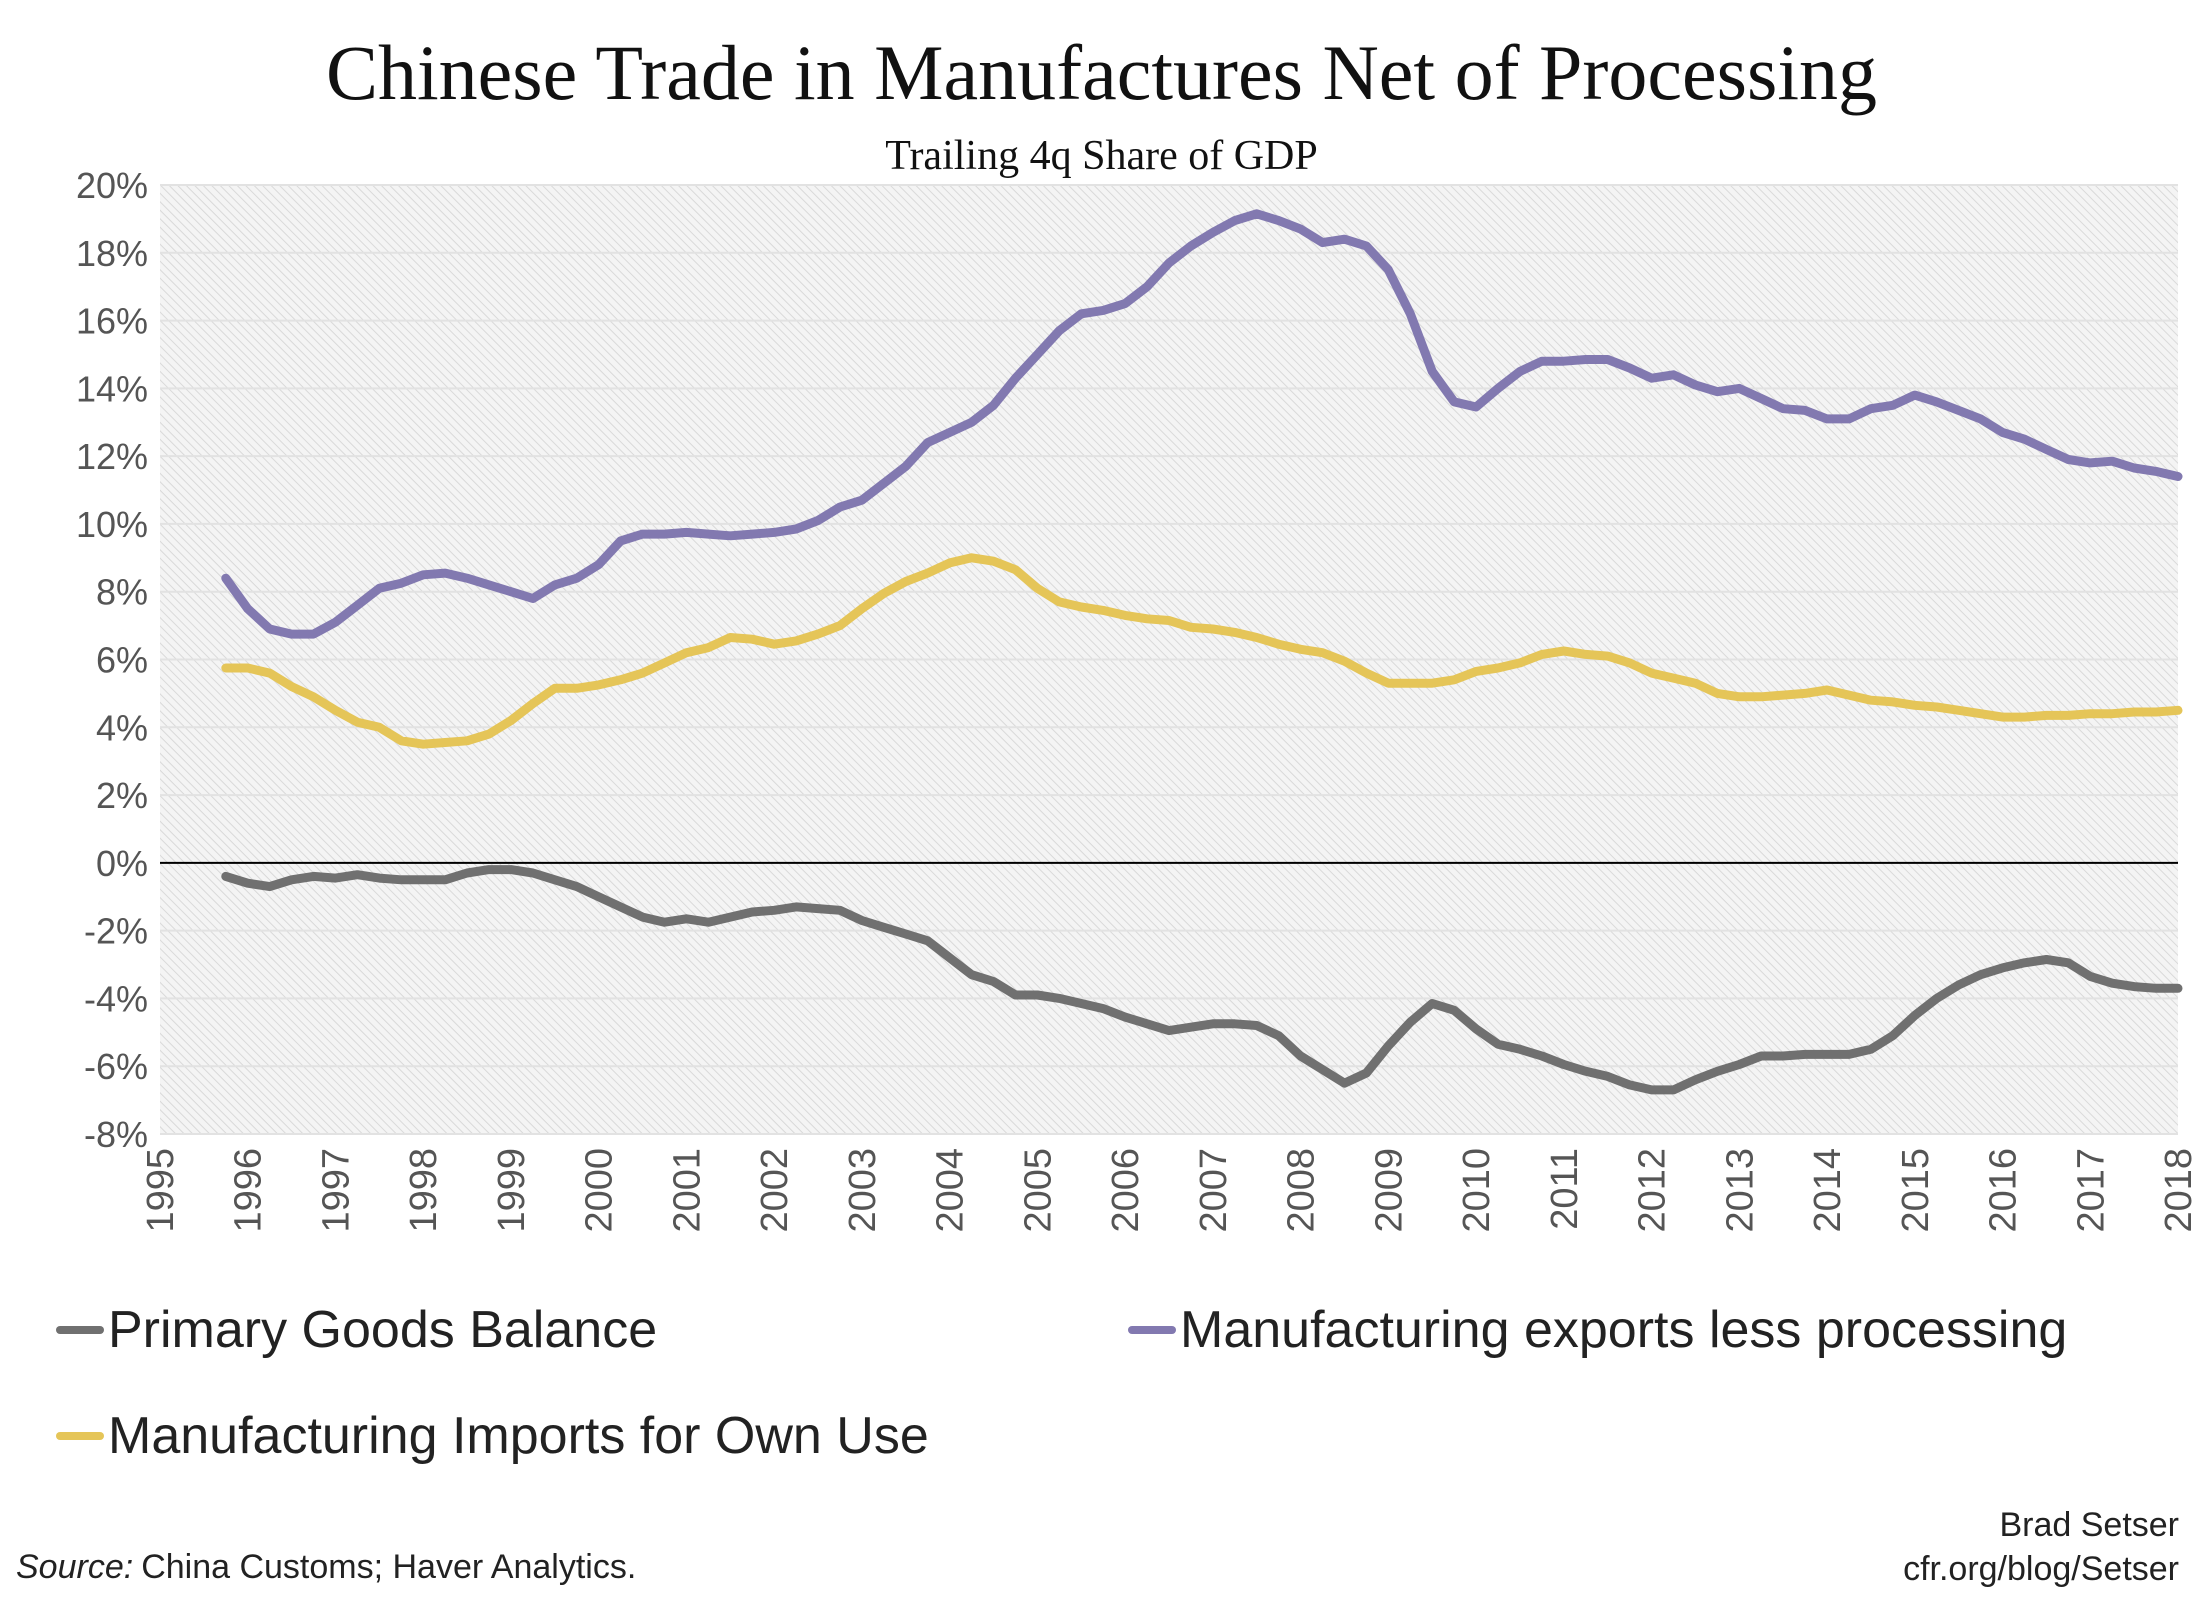  I want to click on x-tick-label: 2004, so click(951, 1190).